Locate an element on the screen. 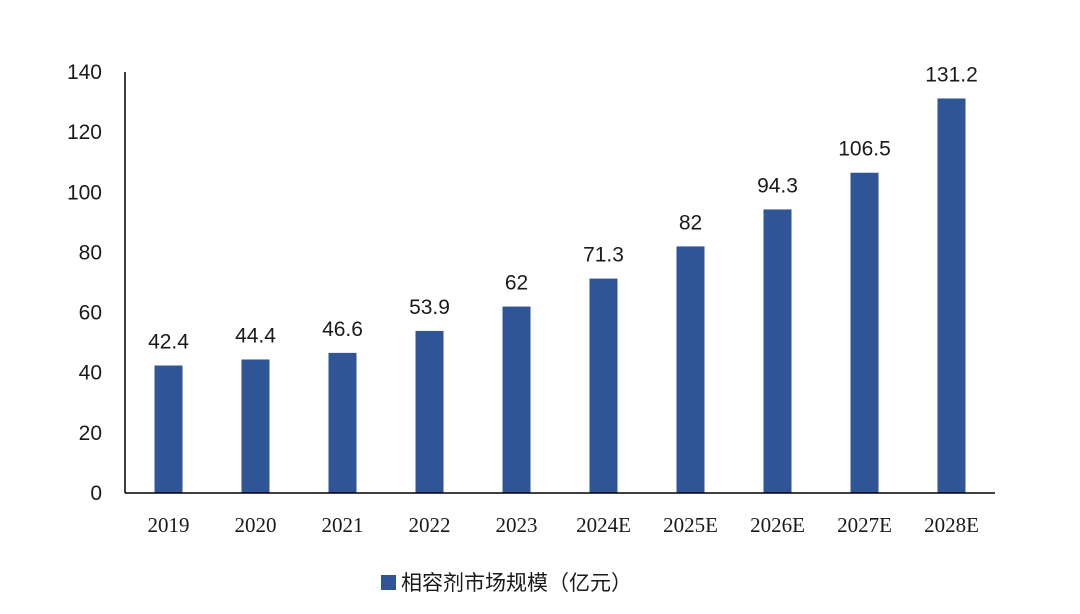  x-tick-label: 2026E is located at coordinates (777, 525).